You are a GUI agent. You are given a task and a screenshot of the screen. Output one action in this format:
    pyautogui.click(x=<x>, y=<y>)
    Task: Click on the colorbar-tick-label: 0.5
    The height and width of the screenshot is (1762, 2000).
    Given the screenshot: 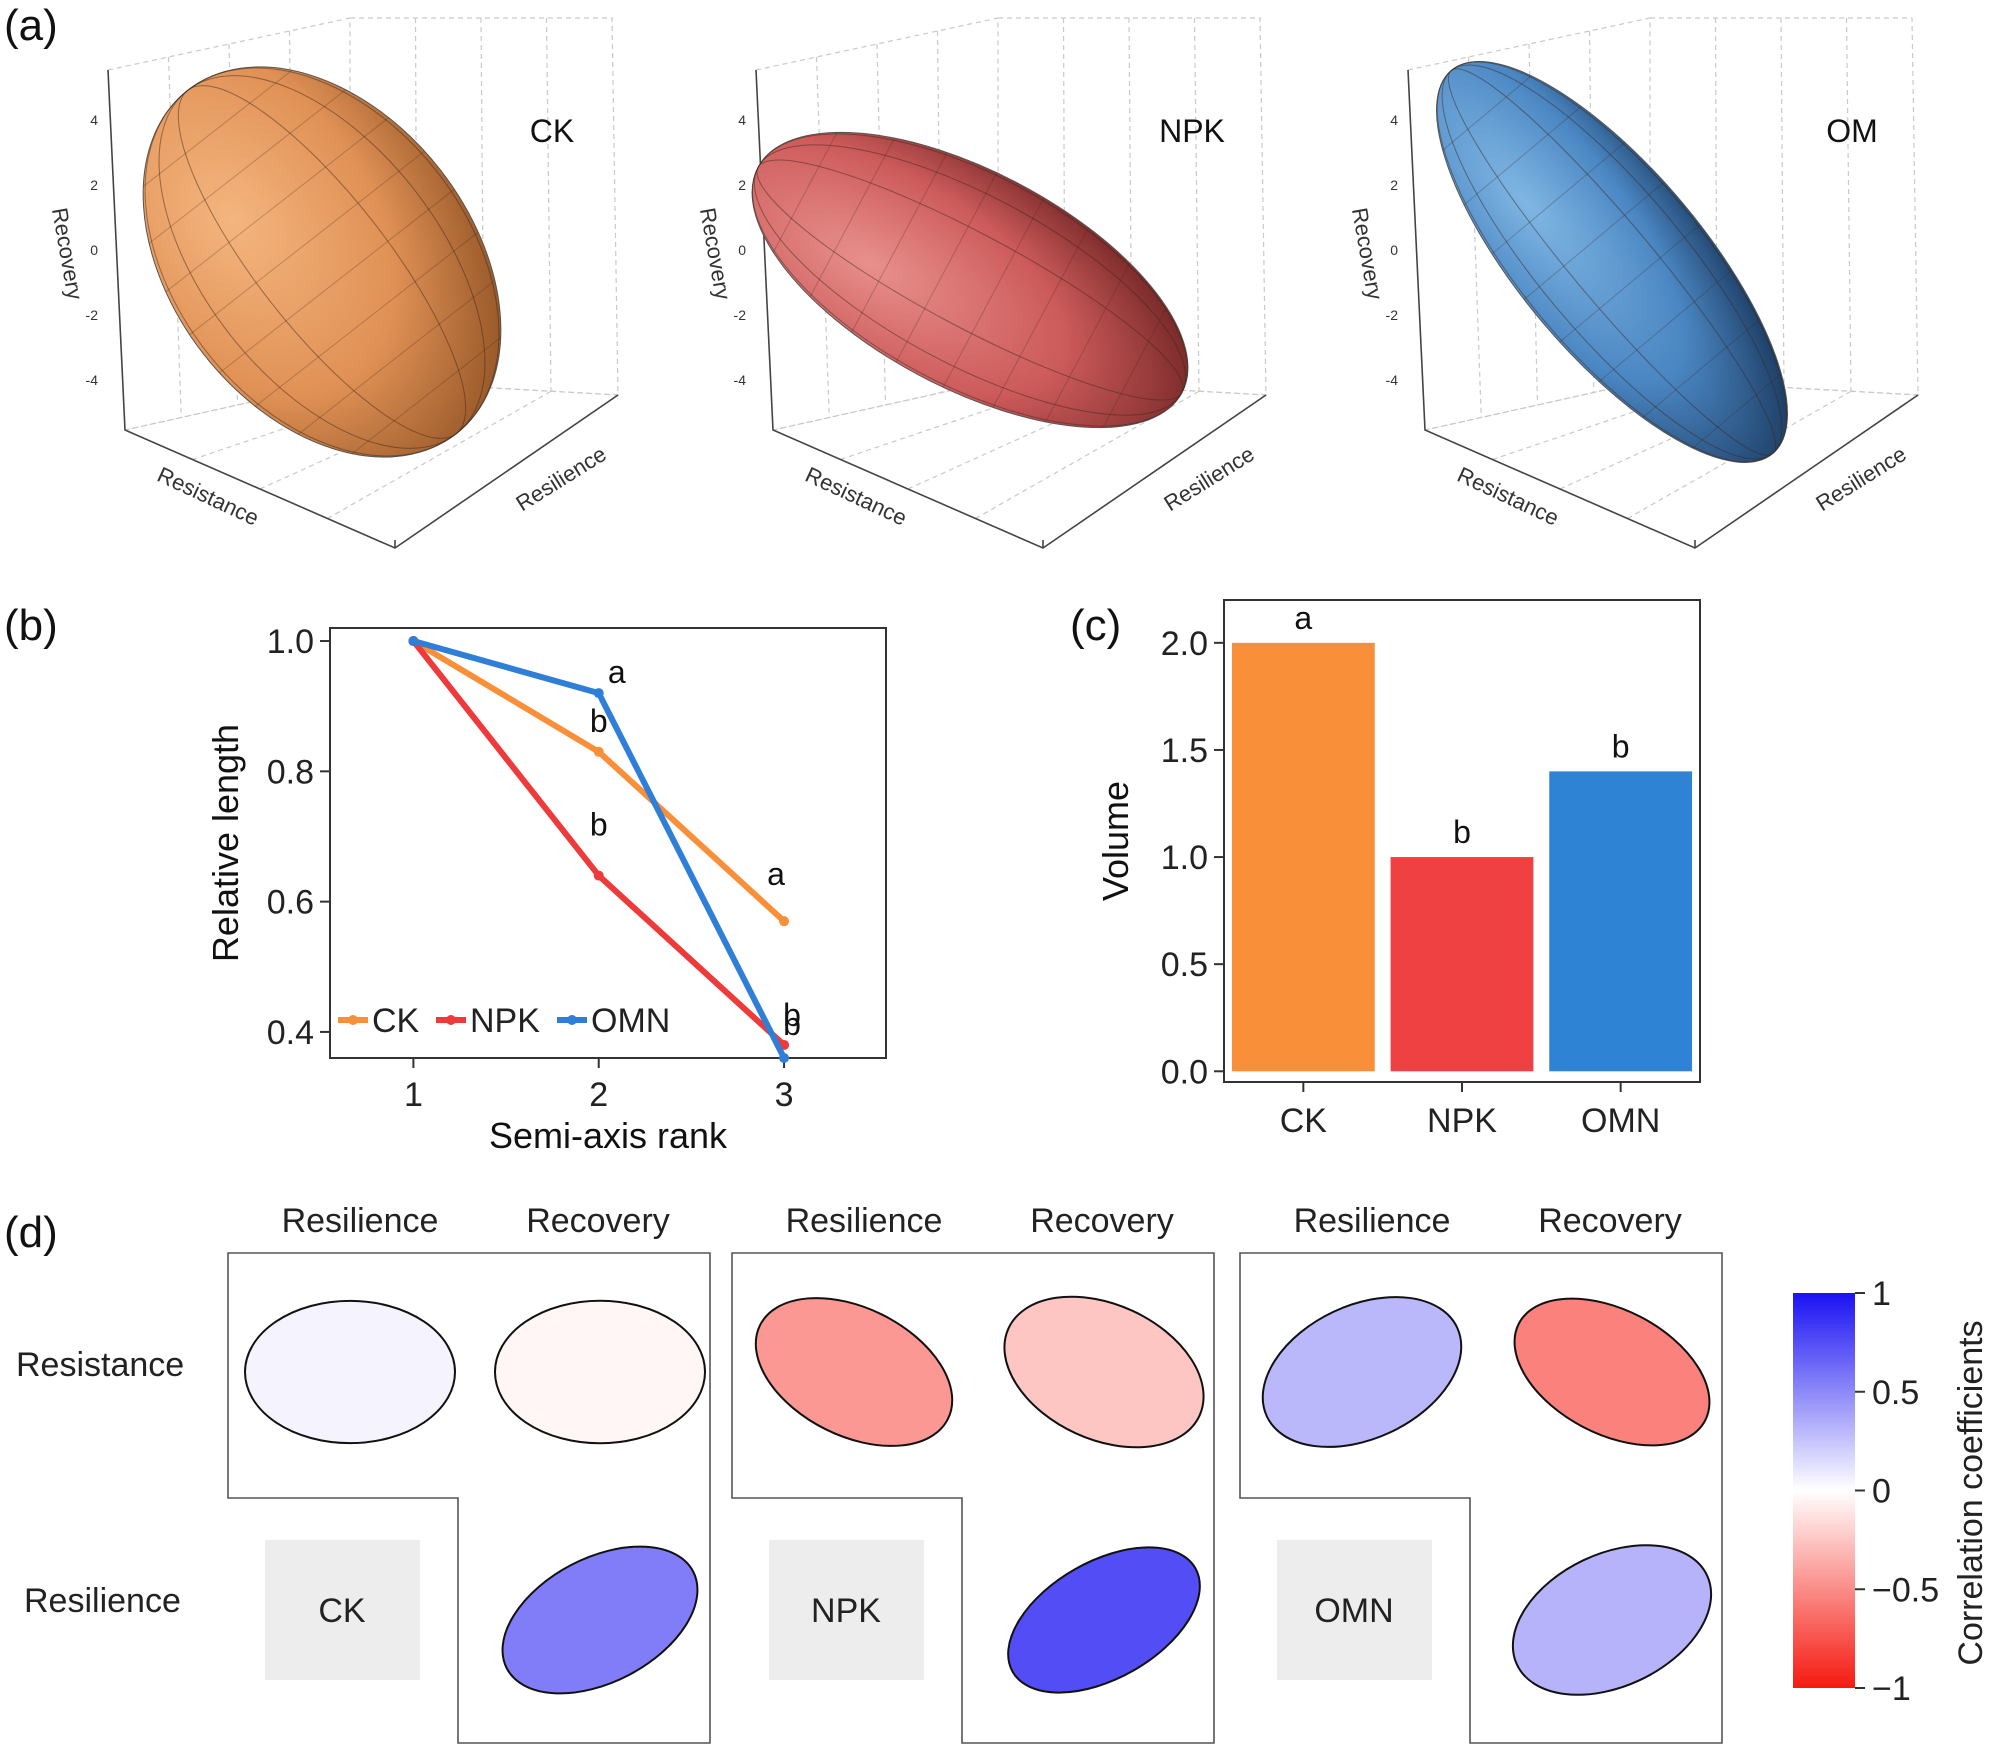 What is the action you would take?
    pyautogui.click(x=1895, y=1393)
    